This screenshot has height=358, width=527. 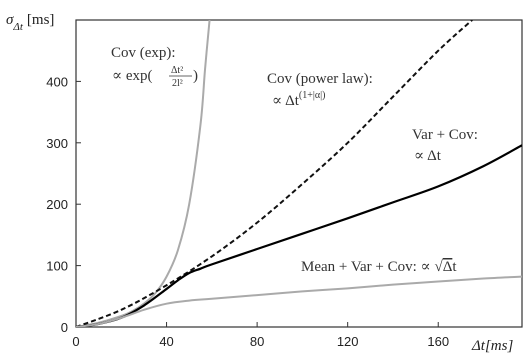 What do you see at coordinates (320, 79) in the screenshot?
I see `annotation-cov-power-line1: Cov (power law):` at bounding box center [320, 79].